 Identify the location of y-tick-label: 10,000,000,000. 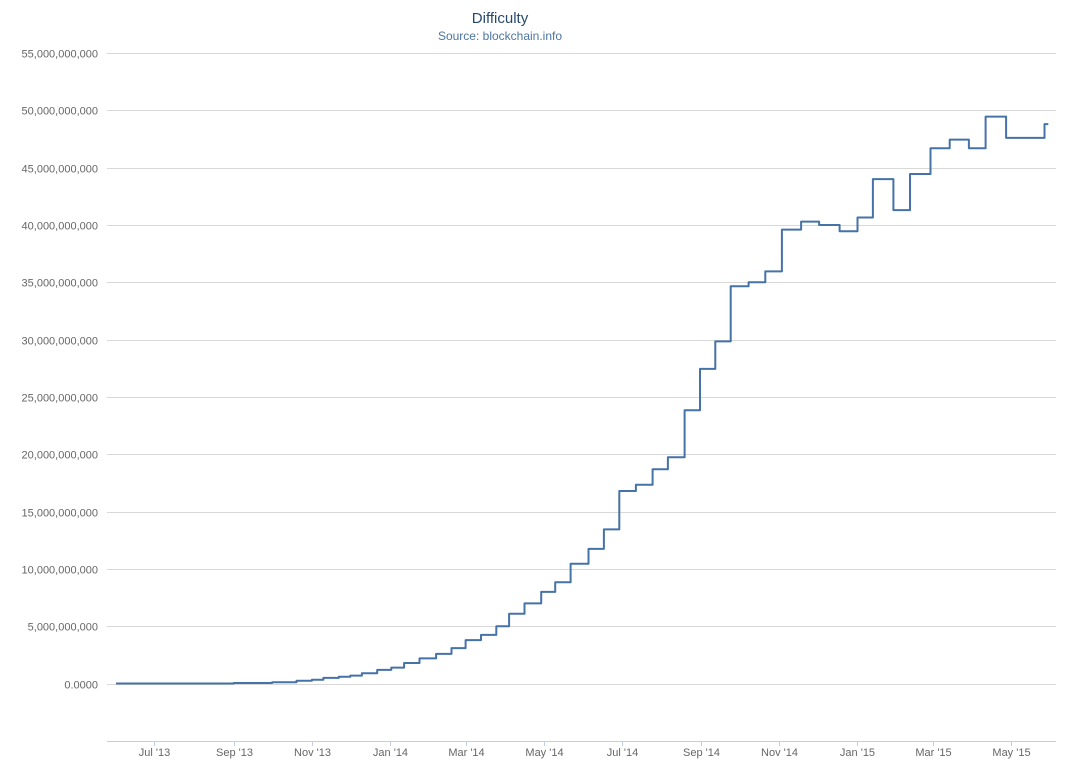
(60, 571).